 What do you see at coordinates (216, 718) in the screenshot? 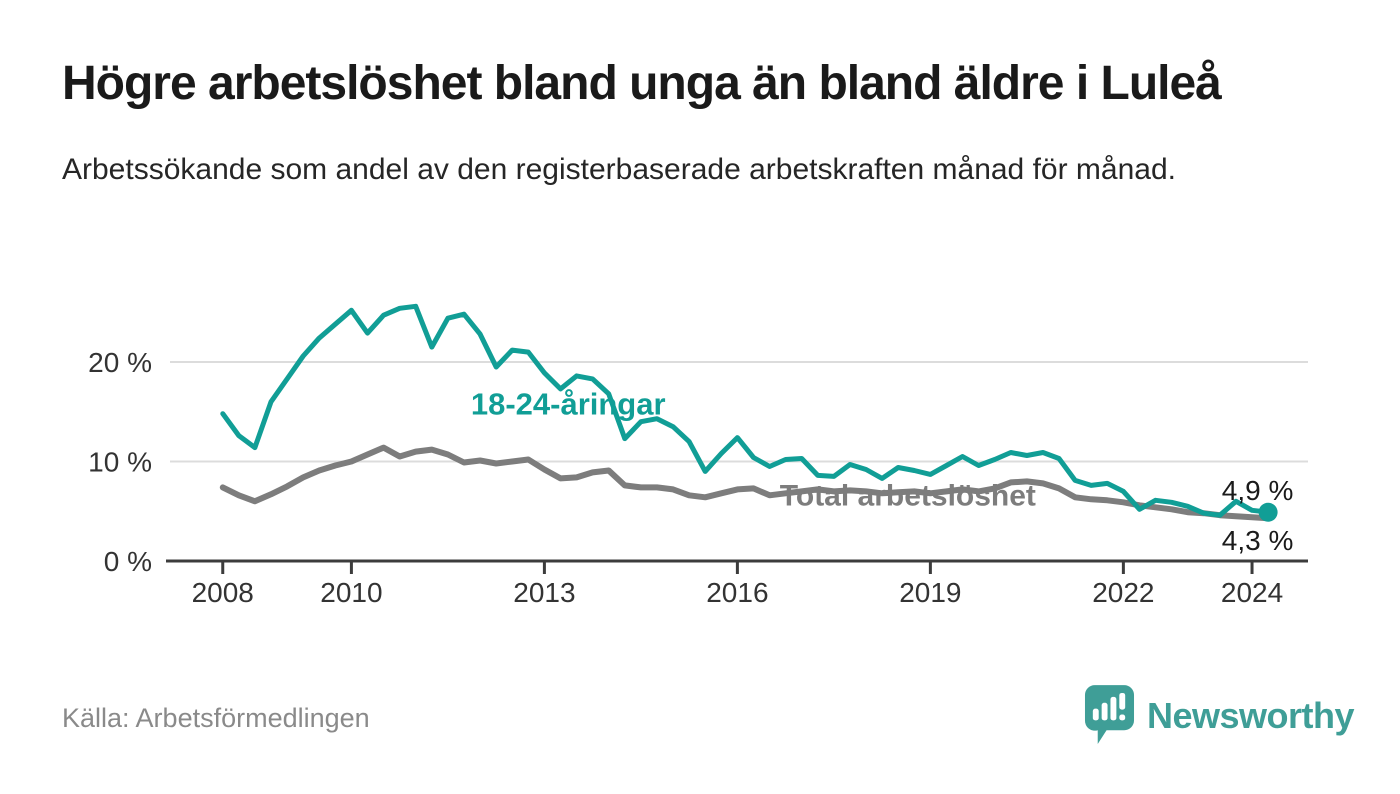
I see `source-note: Källa: Arbetsförmedlingen` at bounding box center [216, 718].